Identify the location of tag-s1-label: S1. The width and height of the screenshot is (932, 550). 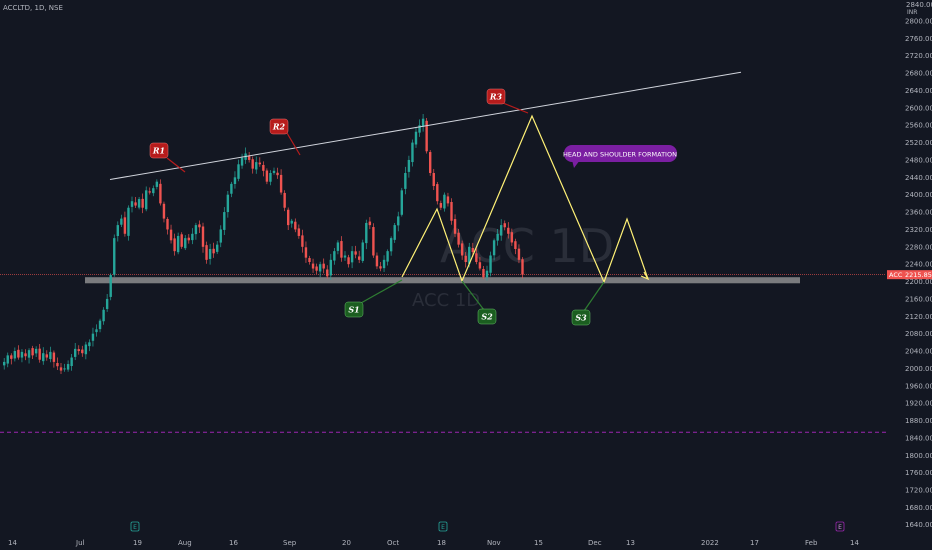
(353, 310).